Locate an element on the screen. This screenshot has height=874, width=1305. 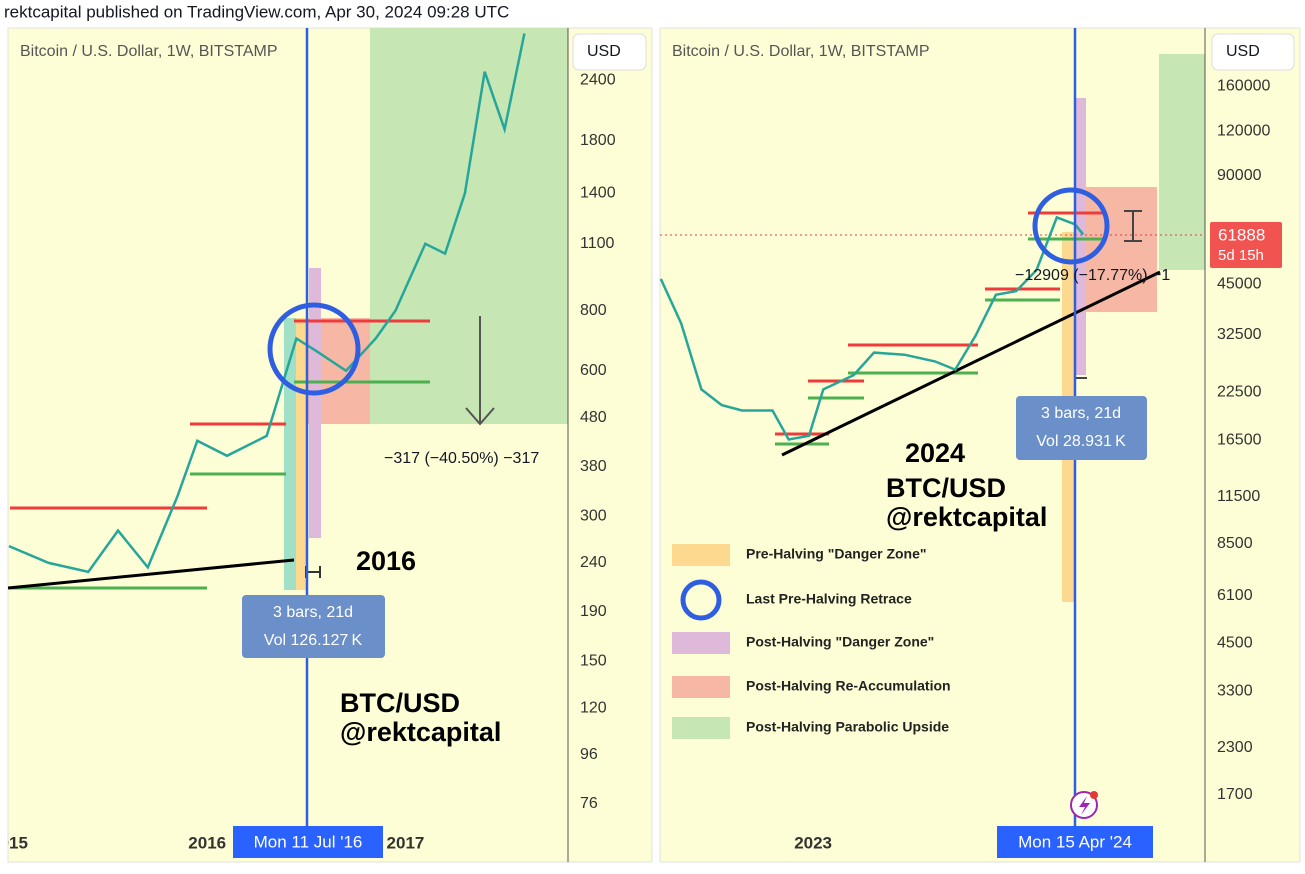
measure-arrow is located at coordinates (480, 416).